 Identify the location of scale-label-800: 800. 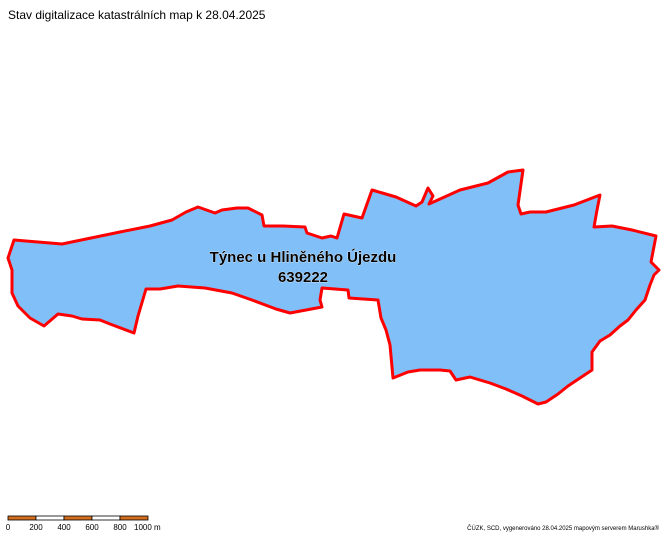
(120, 527).